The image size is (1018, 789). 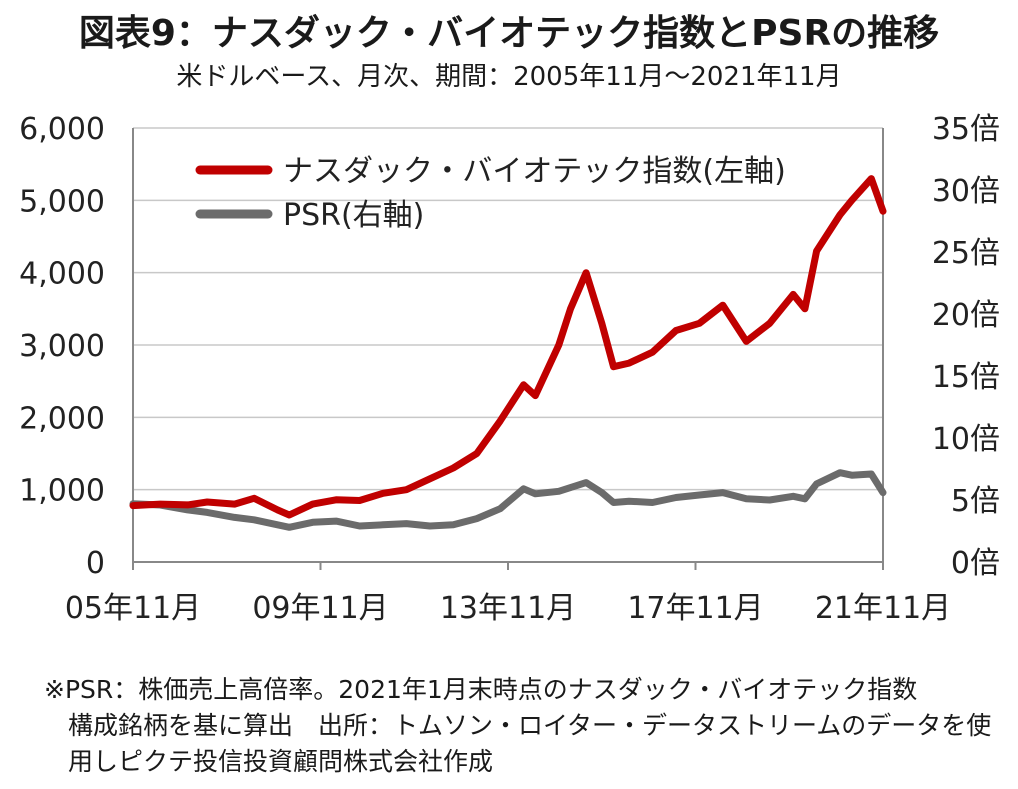 I want to click on y-left-tick-label: 5,000, so click(x=62, y=201).